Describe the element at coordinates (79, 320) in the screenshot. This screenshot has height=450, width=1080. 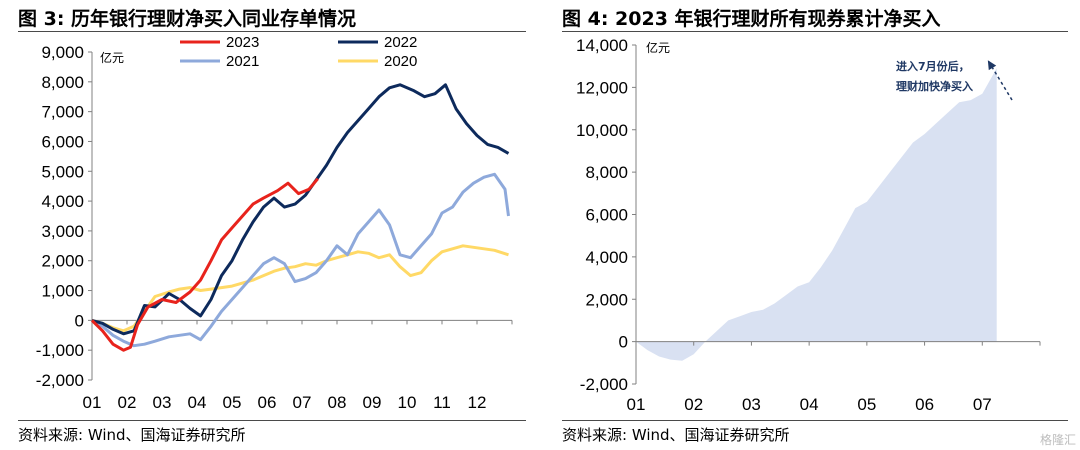
I see `left-y-tick-label: 0` at that location.